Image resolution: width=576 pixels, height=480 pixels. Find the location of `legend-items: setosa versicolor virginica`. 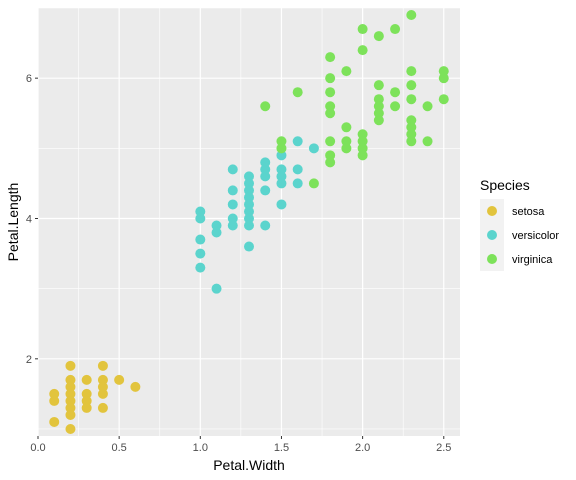

legend-items: setosa versicolor virginica is located at coordinates (519, 235).